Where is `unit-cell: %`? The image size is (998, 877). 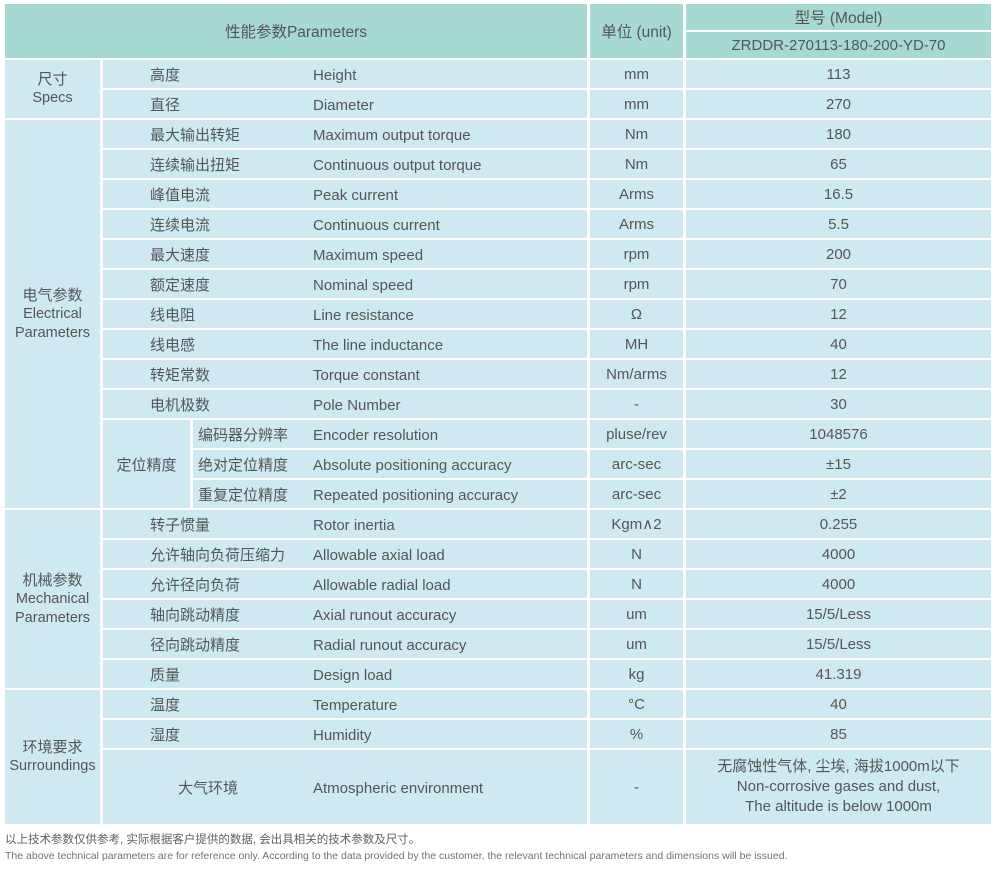 unit-cell: % is located at coordinates (636, 734).